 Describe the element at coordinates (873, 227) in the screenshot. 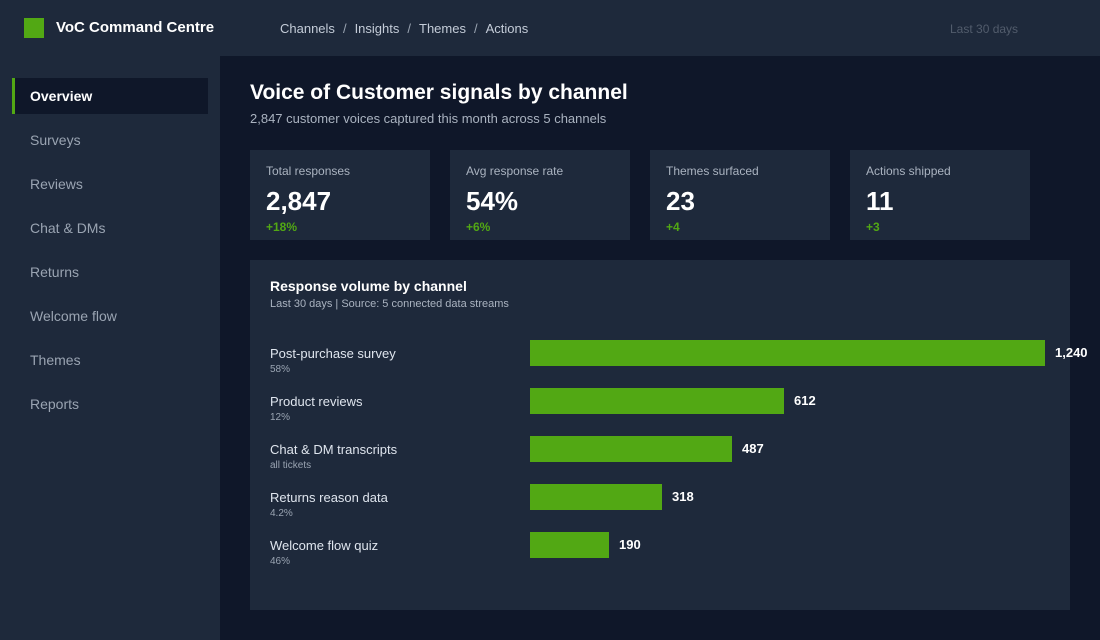

I see `kpi-delta: +3` at that location.